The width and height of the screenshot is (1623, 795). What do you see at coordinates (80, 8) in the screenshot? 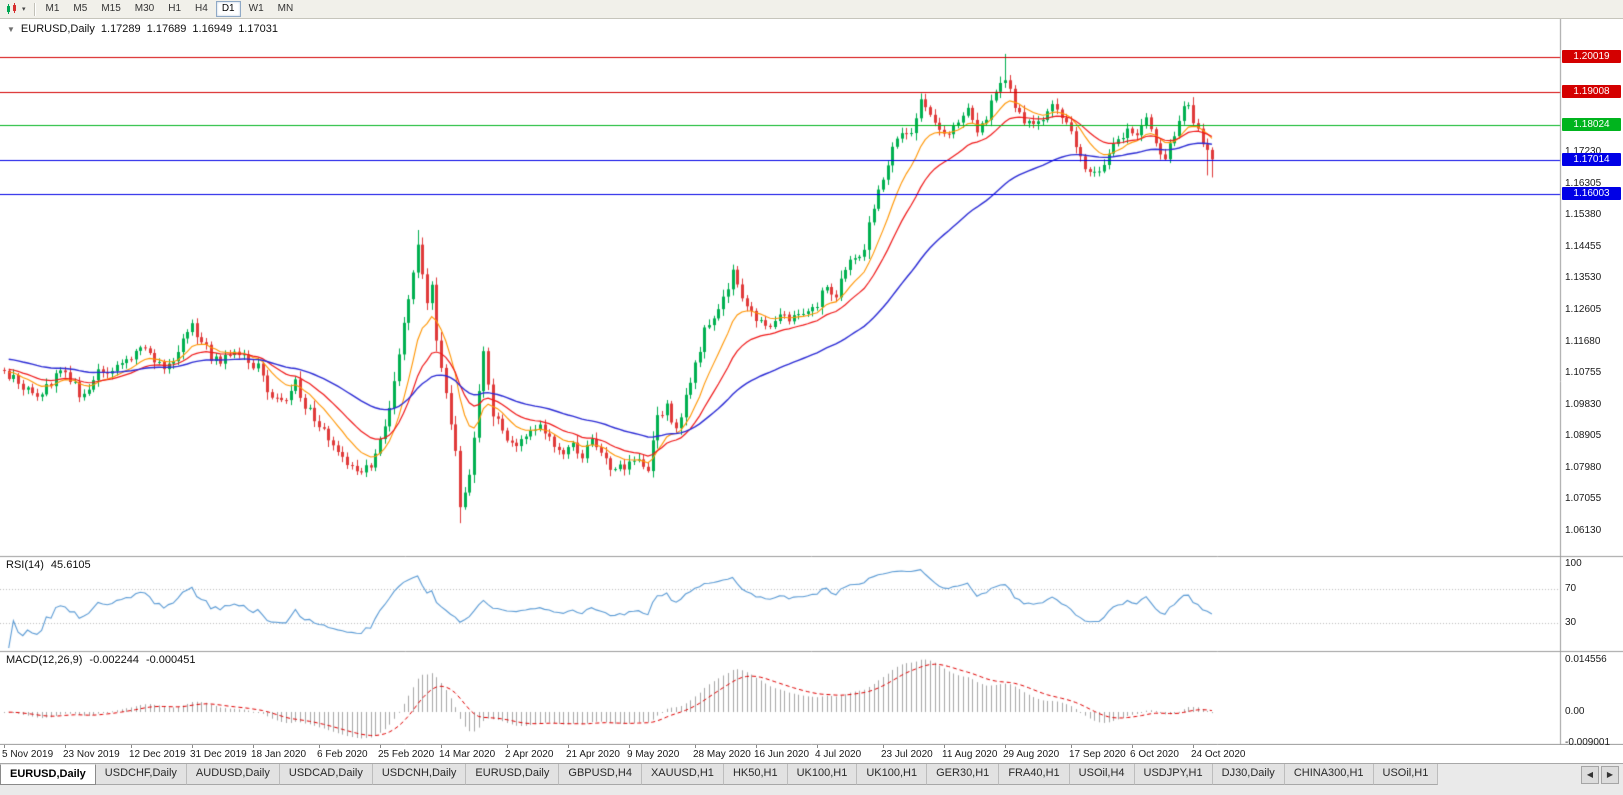
I see `timeframe-m5-button: M5` at bounding box center [80, 8].